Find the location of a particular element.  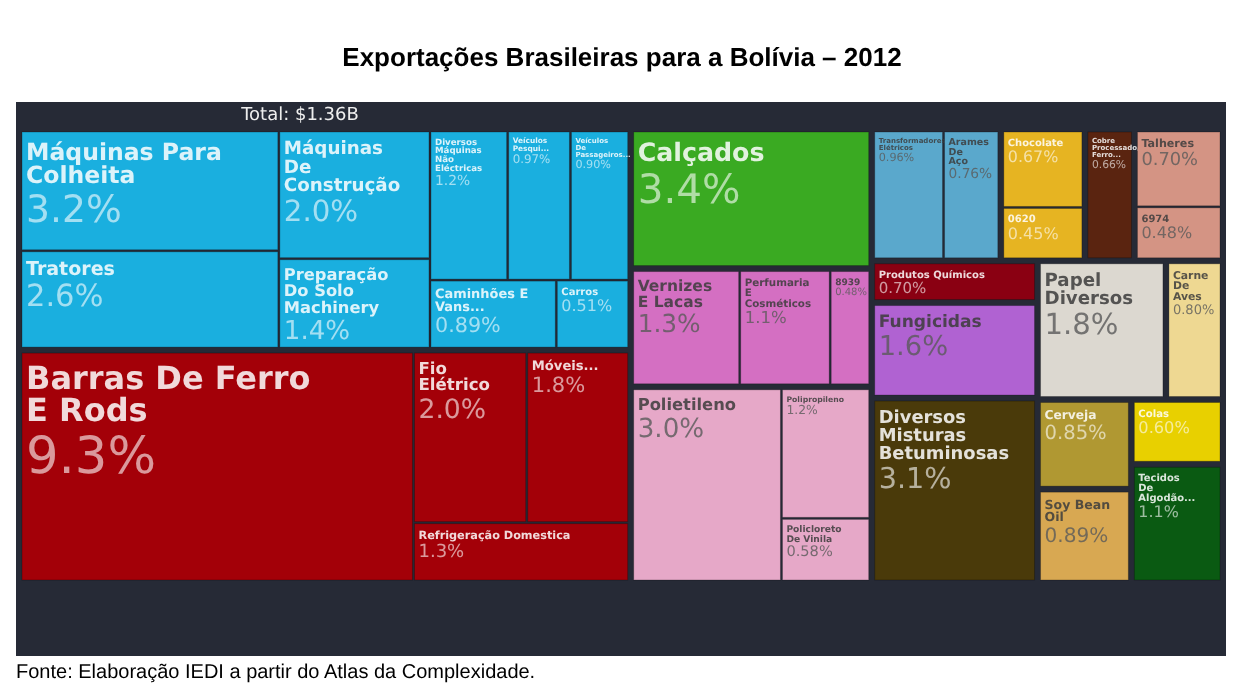

category-label: Fungicidas is located at coordinates (930, 322).